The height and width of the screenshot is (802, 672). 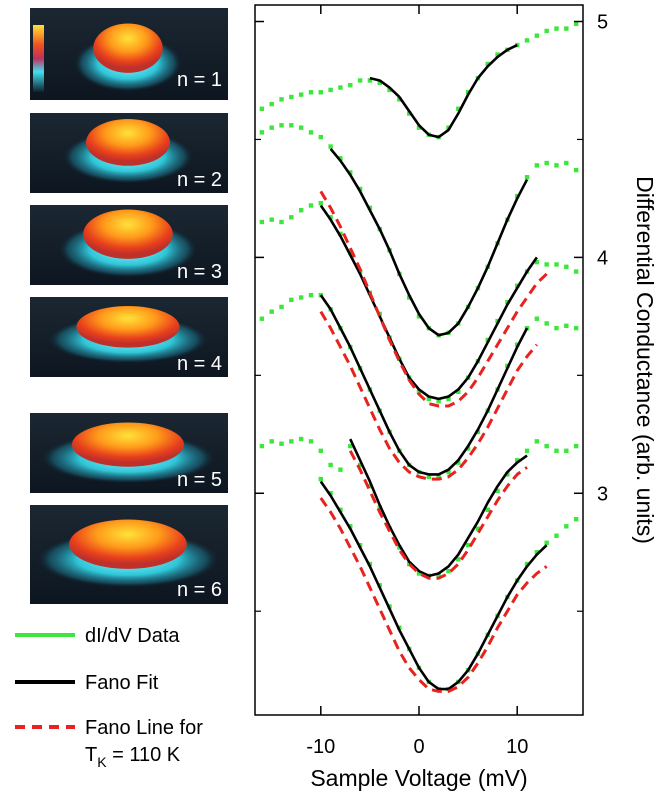 I want to click on x-tick-label: 0, so click(x=418, y=747).